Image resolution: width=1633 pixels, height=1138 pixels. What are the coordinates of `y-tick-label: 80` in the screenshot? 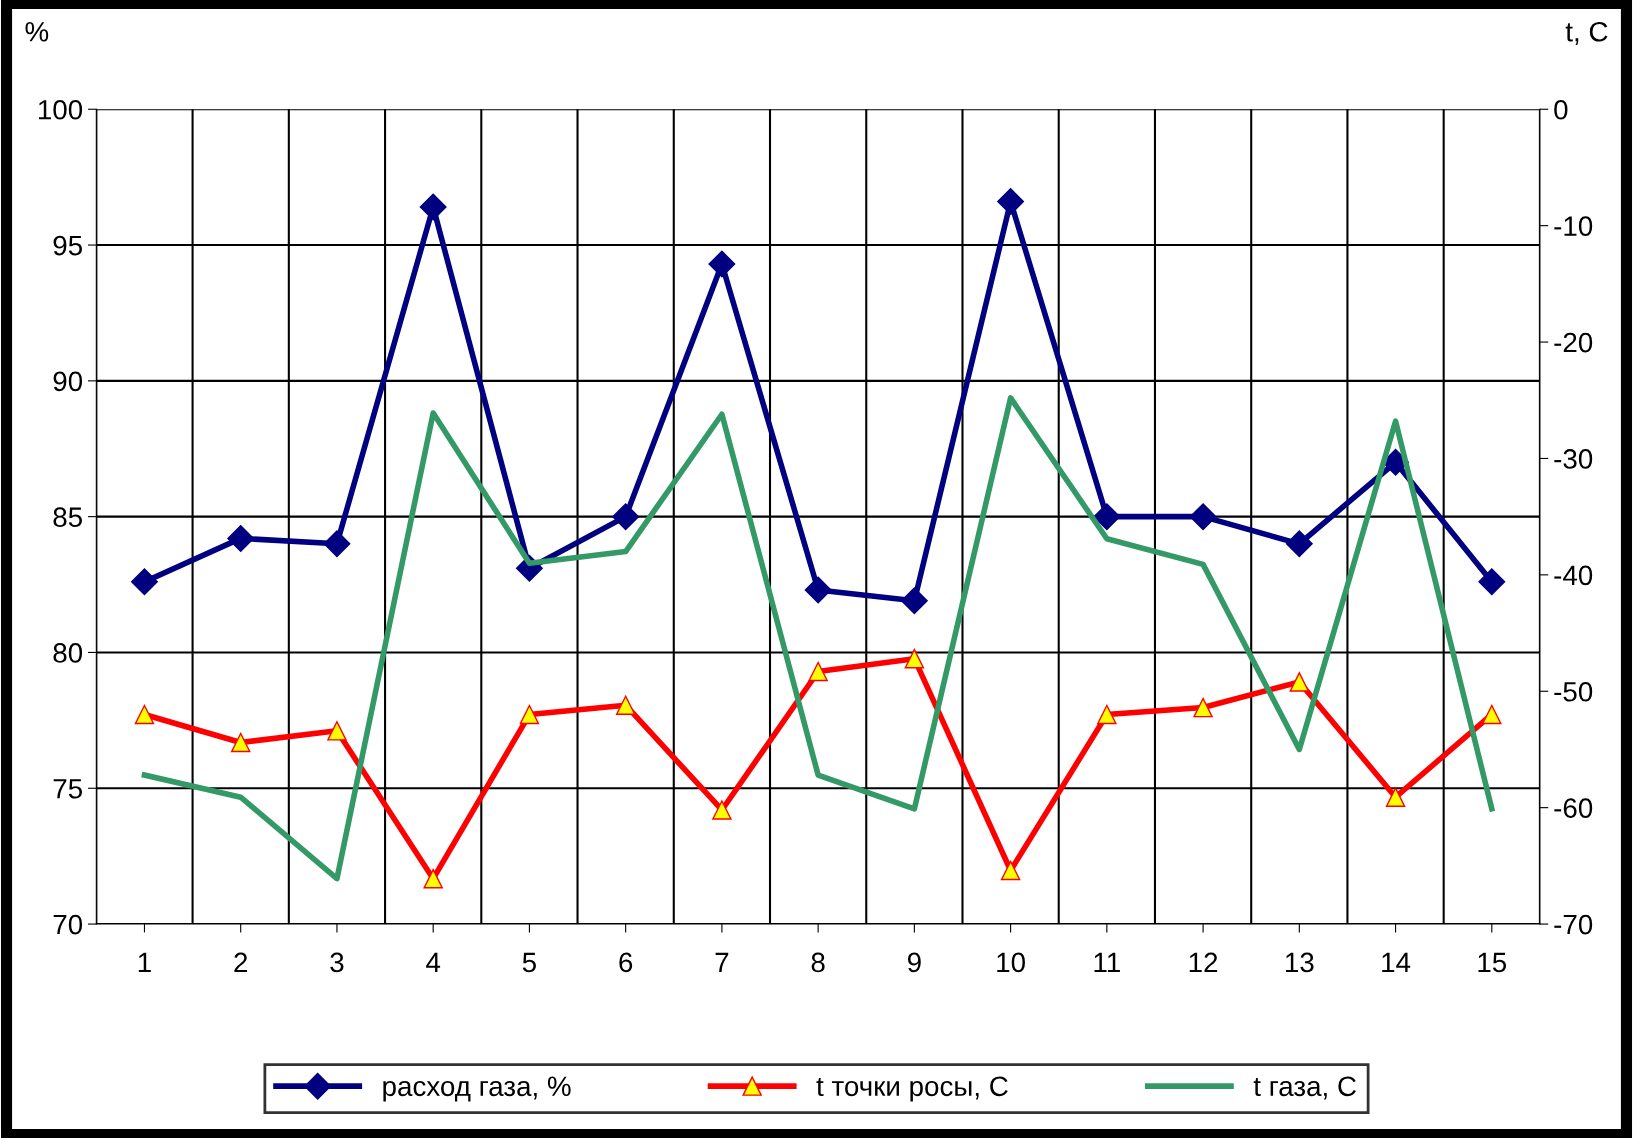 It's located at (68, 653).